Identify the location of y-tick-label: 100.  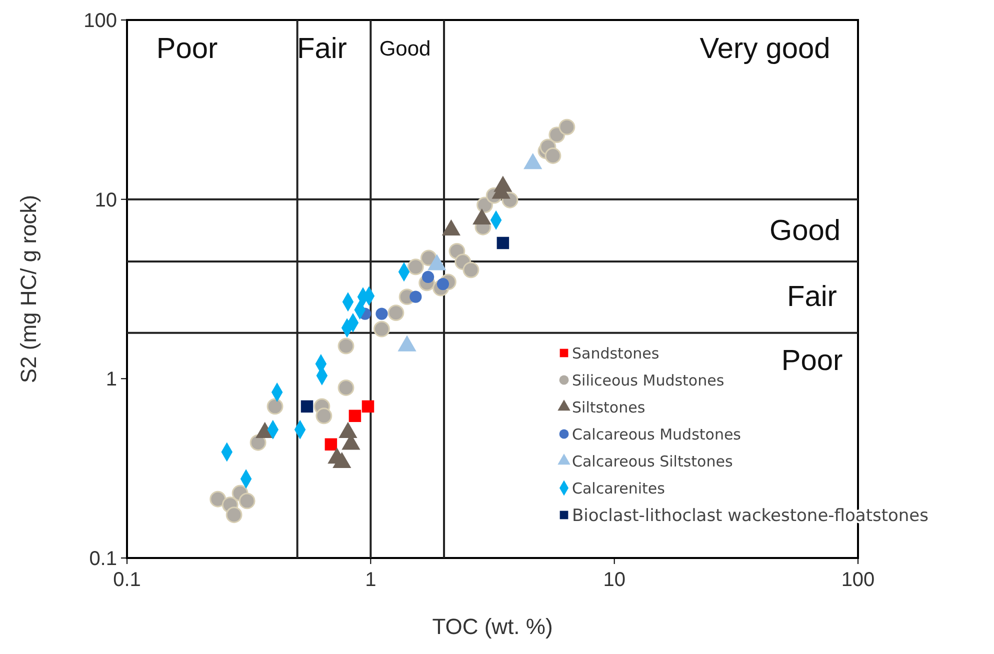
(100, 21).